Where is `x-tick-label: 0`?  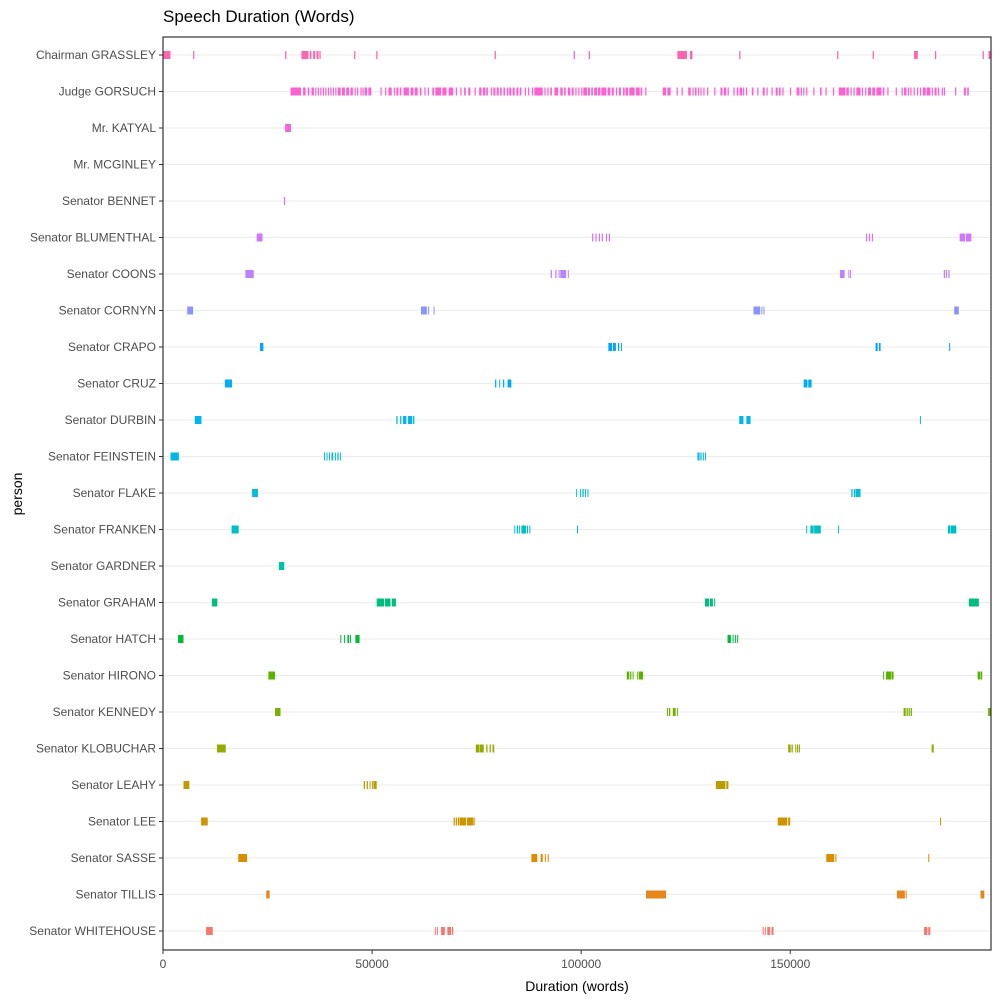 x-tick-label: 0 is located at coordinates (163, 964).